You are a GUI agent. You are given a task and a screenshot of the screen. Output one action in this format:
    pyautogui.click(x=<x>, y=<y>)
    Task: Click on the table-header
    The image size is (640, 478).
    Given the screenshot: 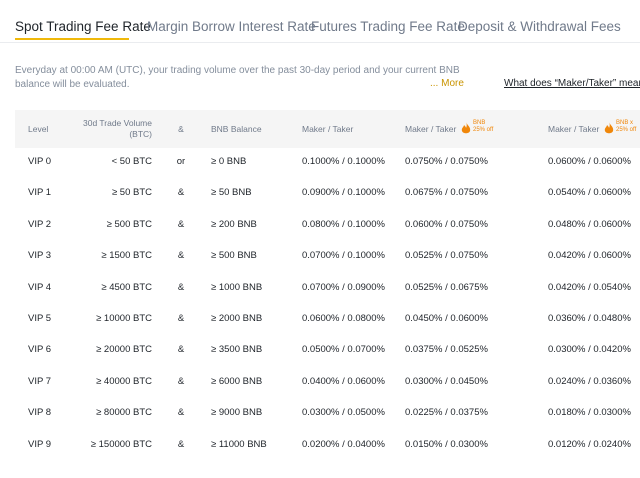 What is the action you would take?
    pyautogui.click(x=327, y=129)
    